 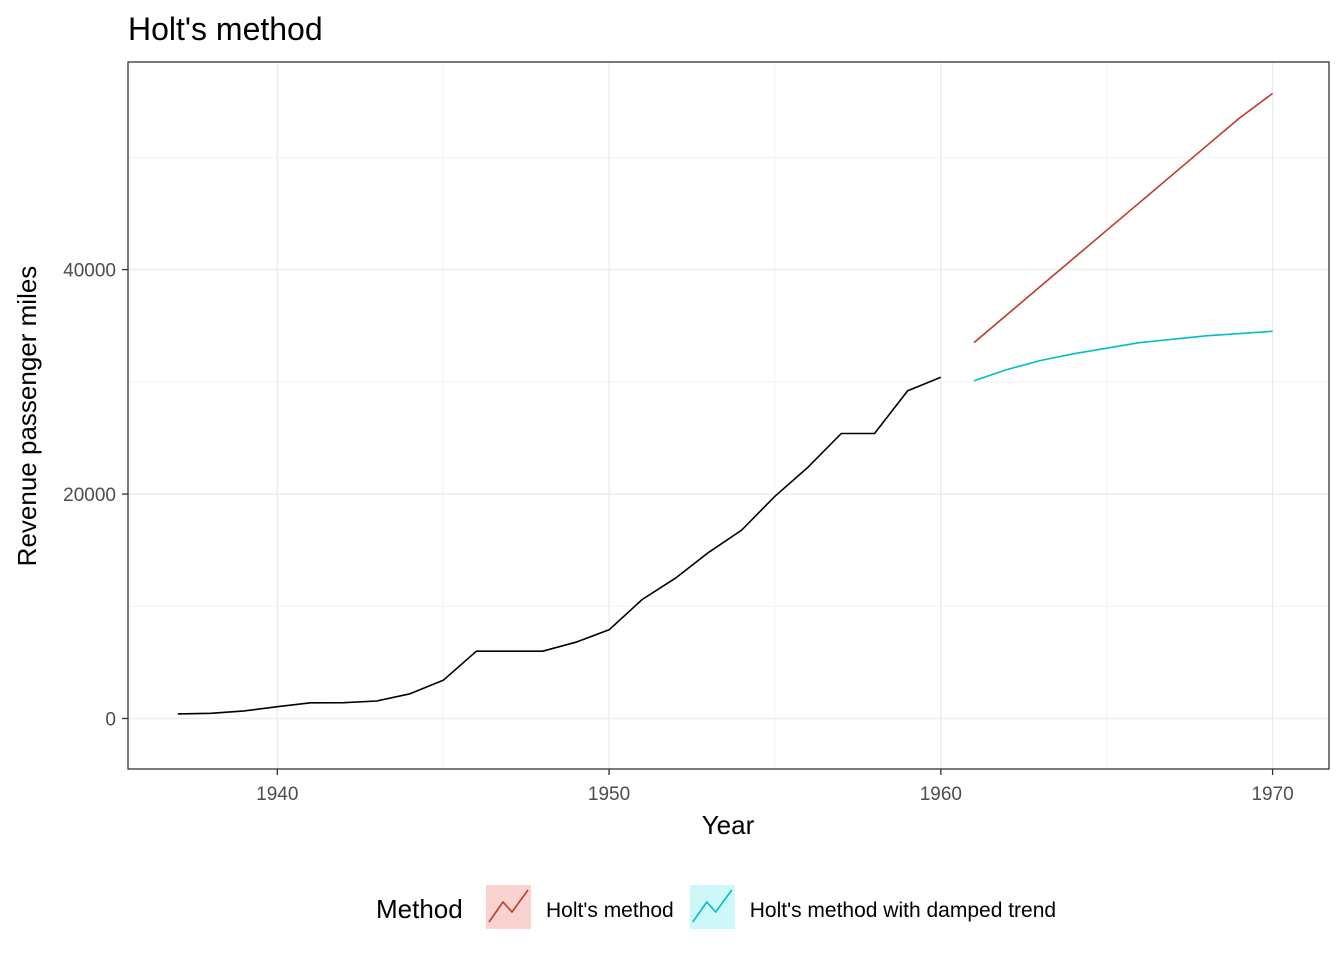 What do you see at coordinates (775, 787) in the screenshot?
I see `x-axis: 1940 1950 1960 1970` at bounding box center [775, 787].